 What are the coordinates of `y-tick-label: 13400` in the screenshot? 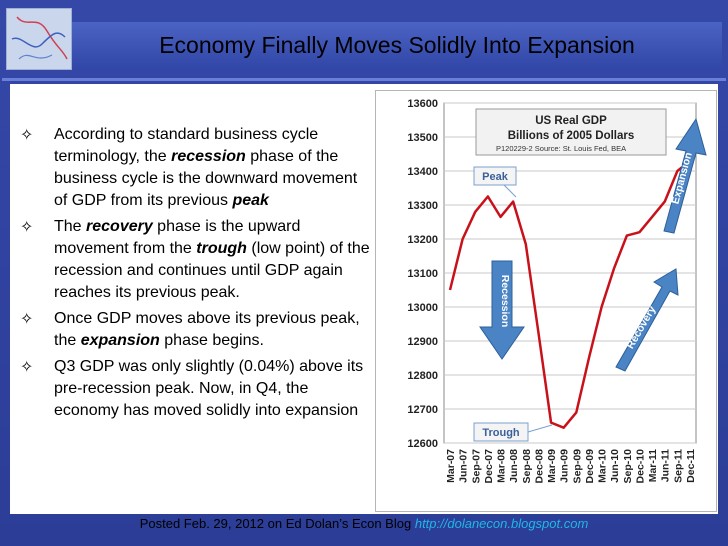 It's located at (422, 172).